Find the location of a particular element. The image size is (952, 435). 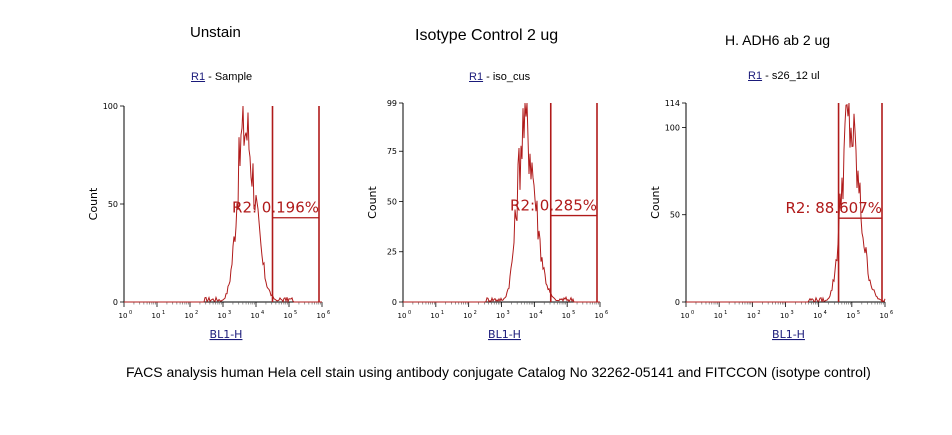

gate-percentage-label: R2: 0.196% is located at coordinates (275, 208).